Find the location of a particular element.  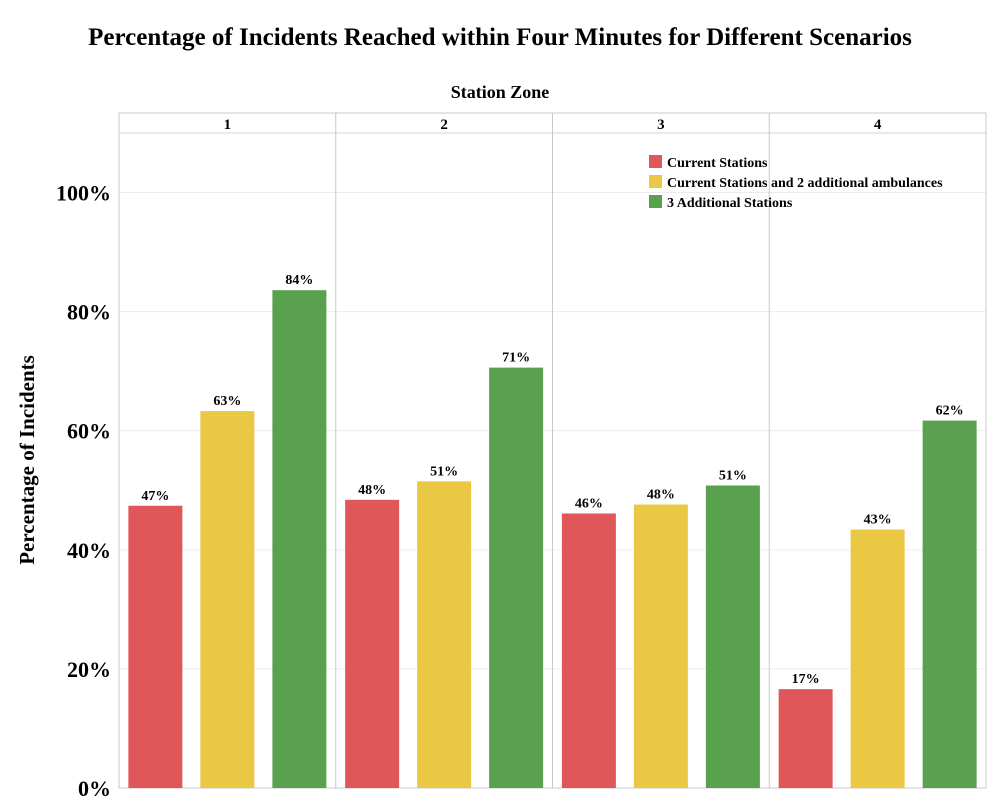

data-label-zone4-series3: 62% is located at coordinates (950, 411).